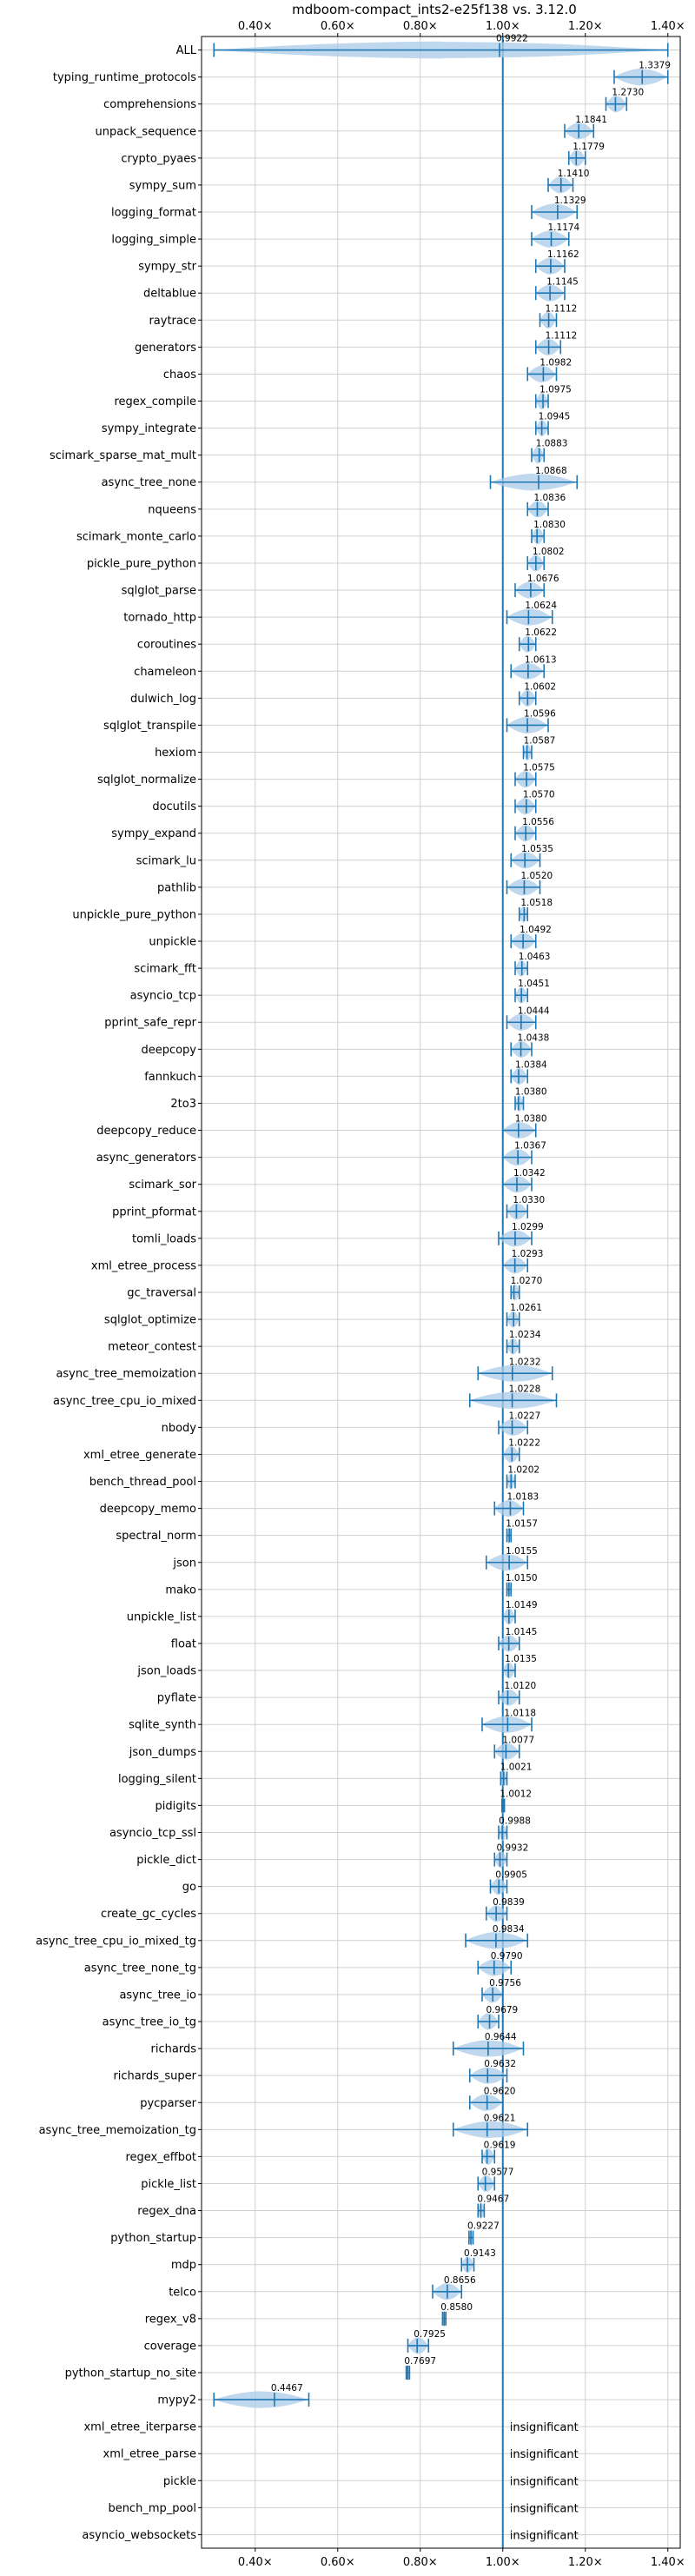  What do you see at coordinates (166, 1671) in the screenshot?
I see `y-tick-label: json_loads` at bounding box center [166, 1671].